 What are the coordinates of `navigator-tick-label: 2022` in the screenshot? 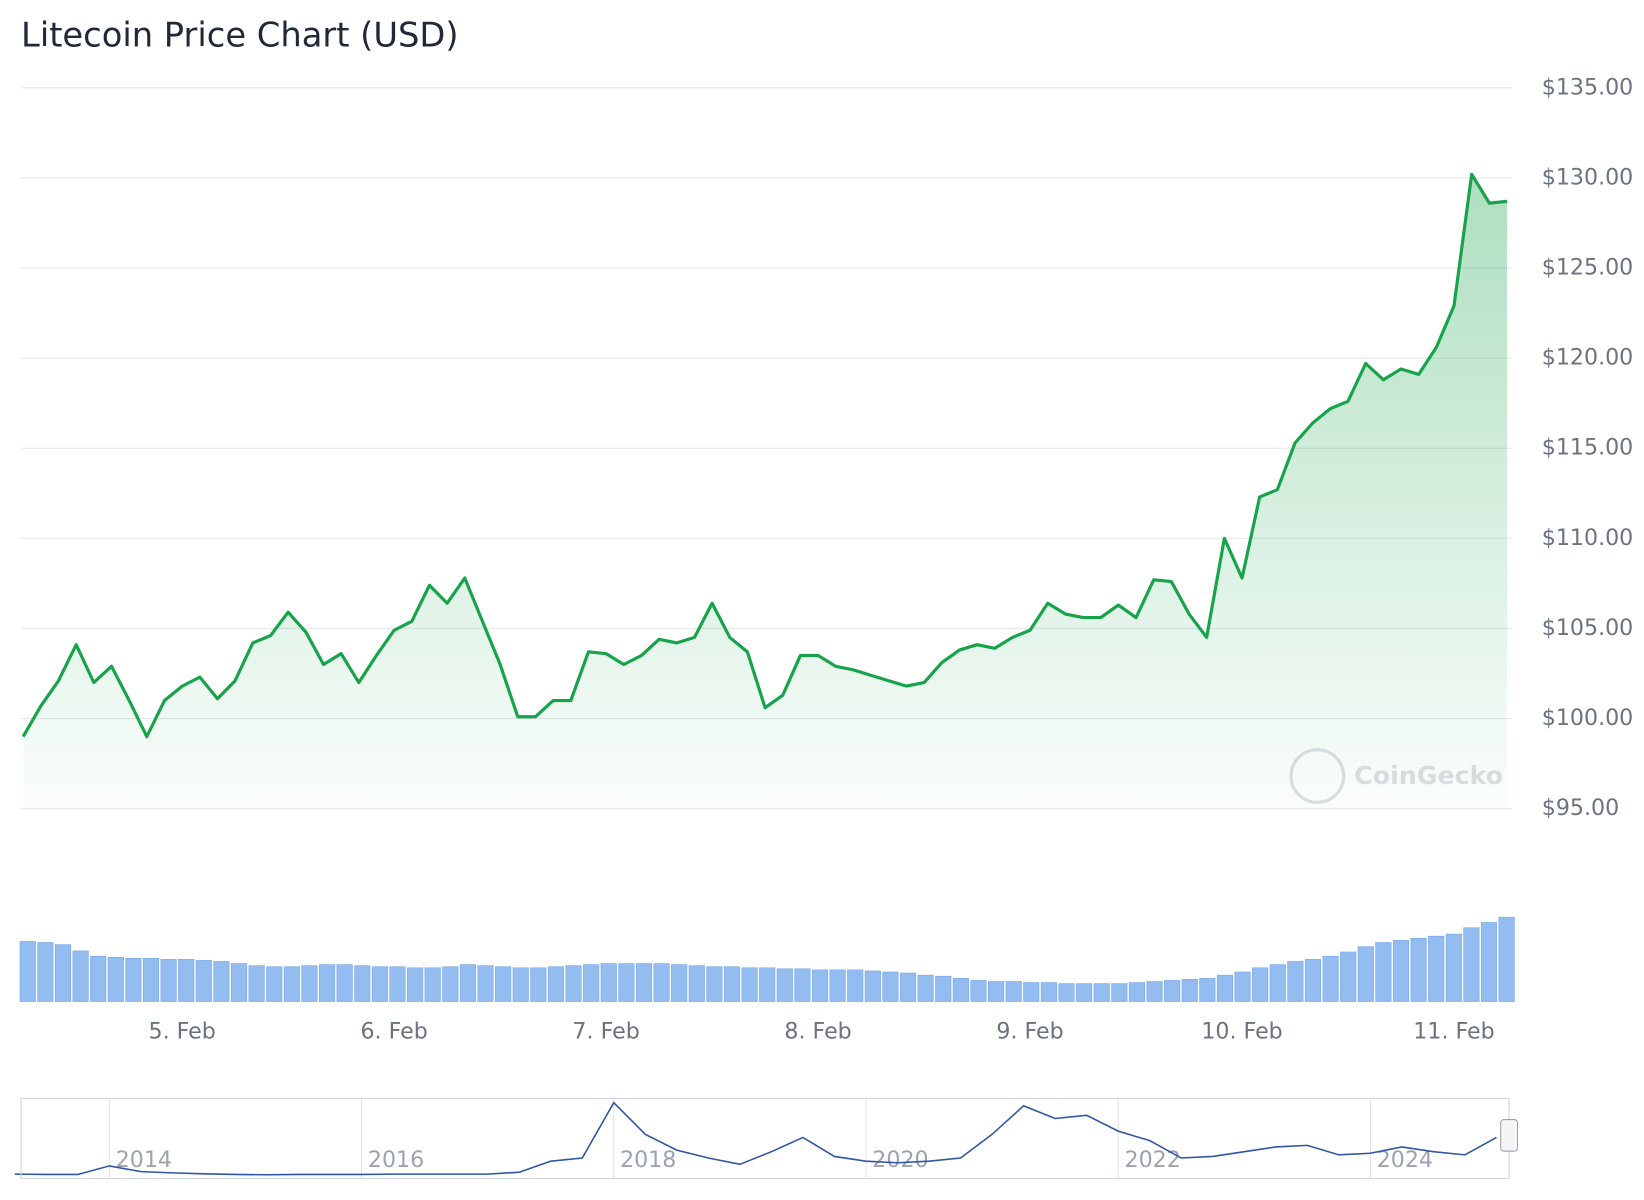 It's located at (1153, 1160).